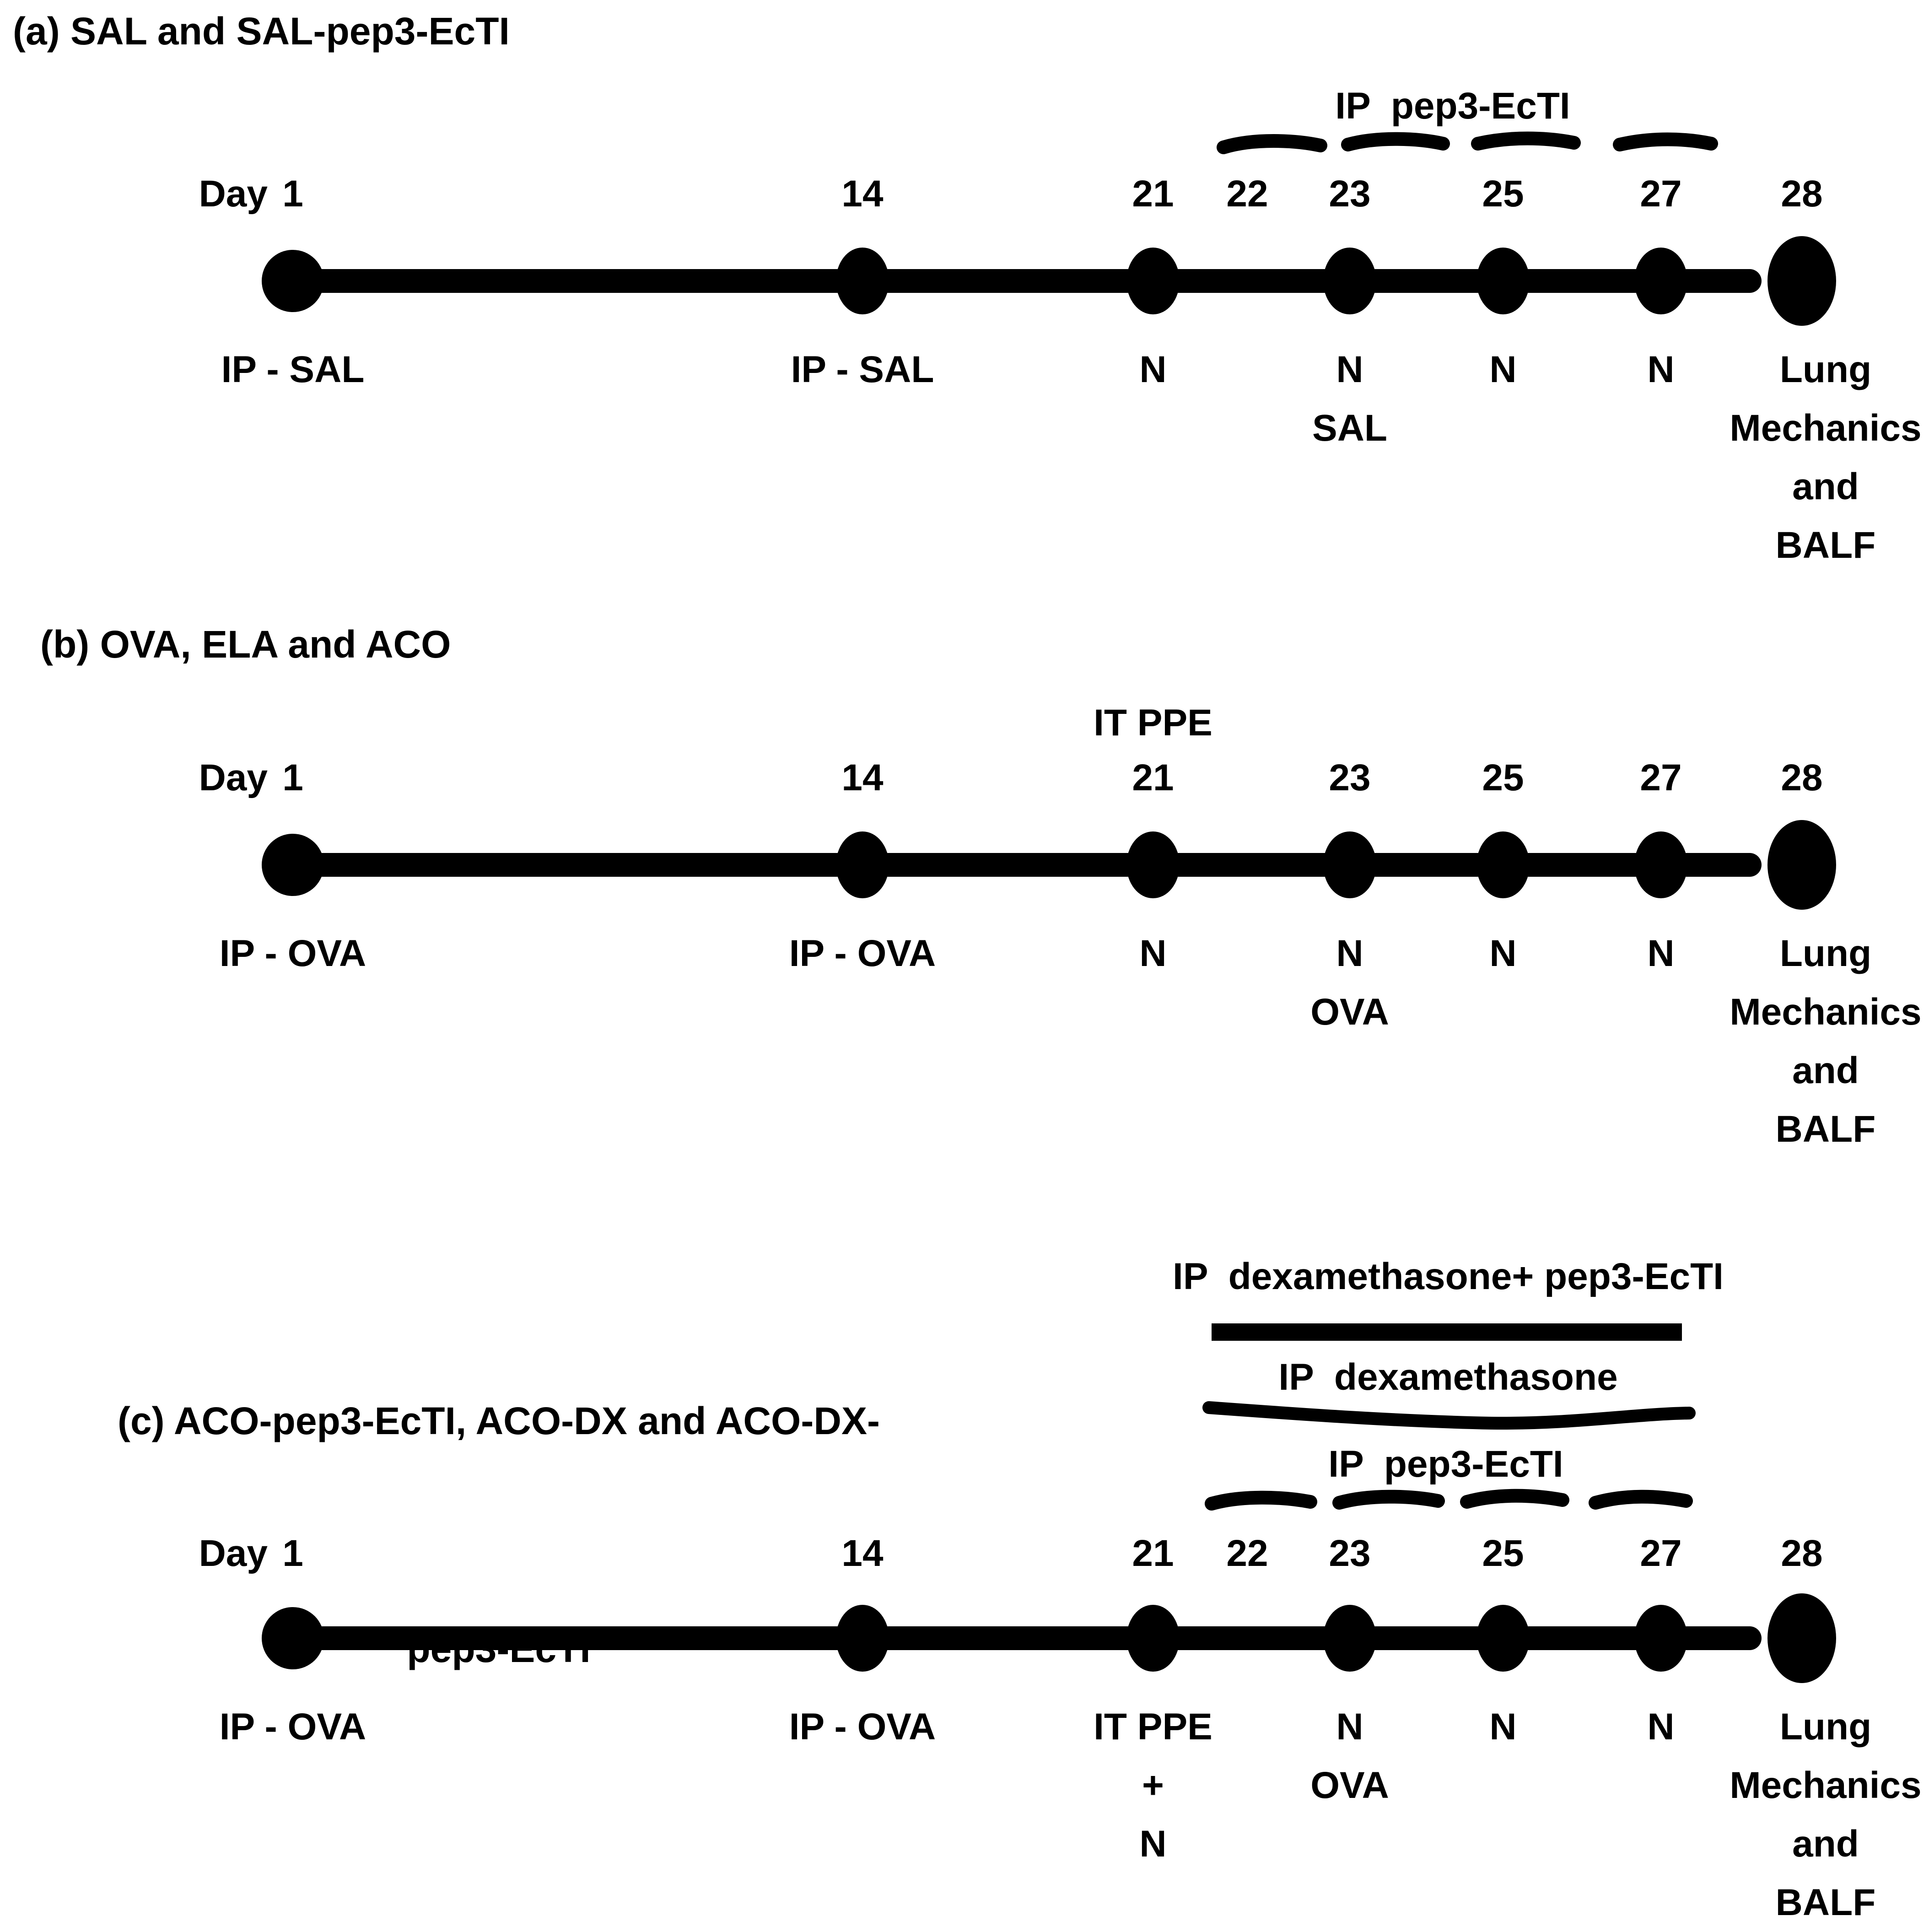 The height and width of the screenshot is (1932, 1929). What do you see at coordinates (1349, 428) in the screenshot?
I see `treatment-line: SAL` at bounding box center [1349, 428].